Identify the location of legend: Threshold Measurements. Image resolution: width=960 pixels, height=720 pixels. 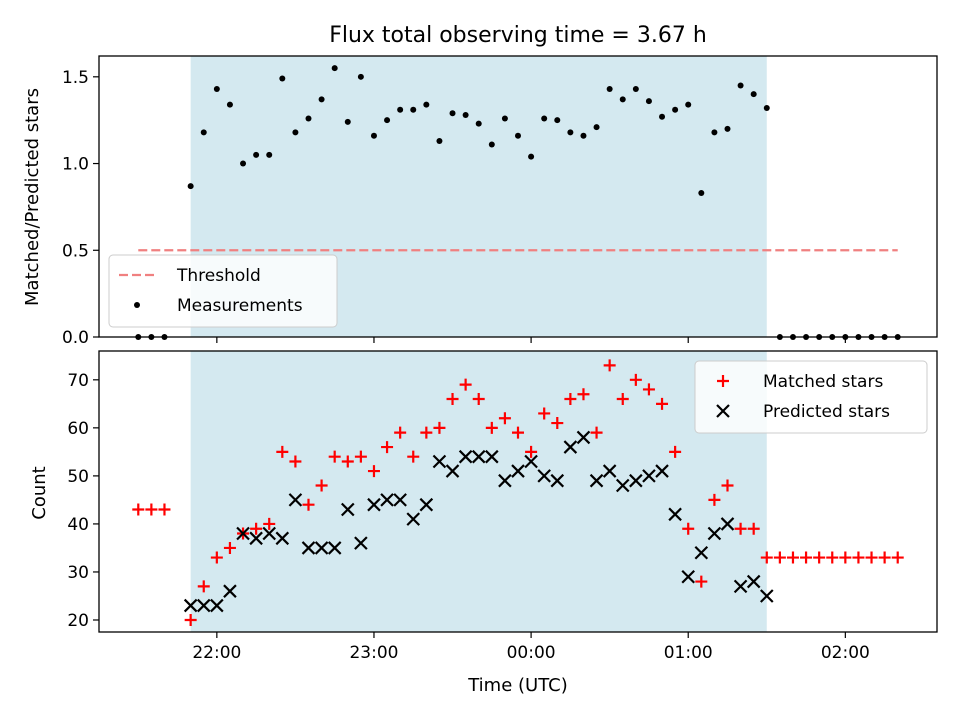
(223, 291).